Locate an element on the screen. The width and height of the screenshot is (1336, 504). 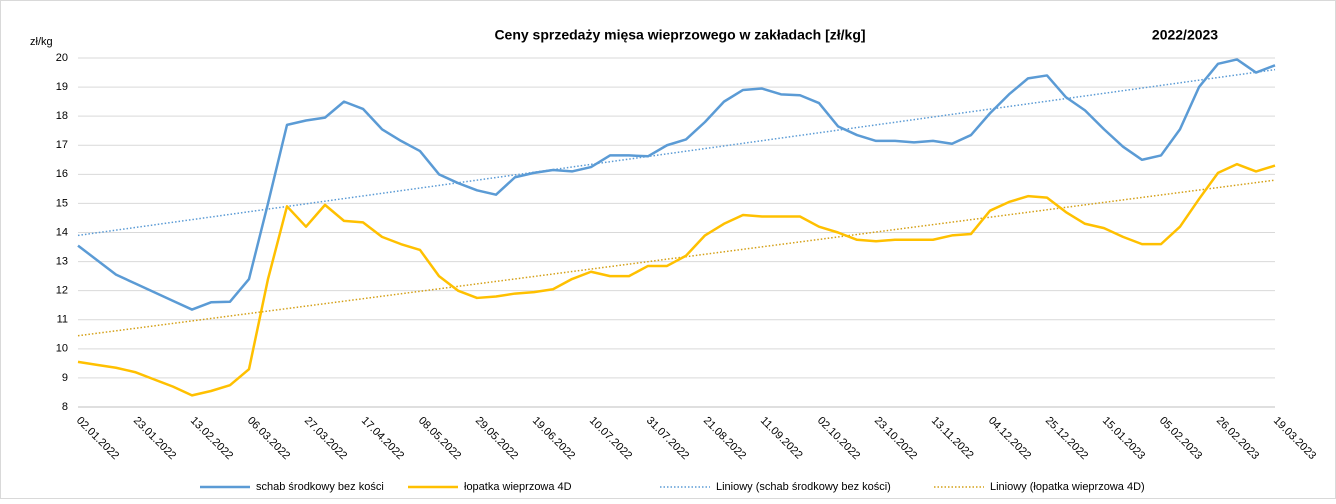
legend-label: łopatka wieprzowa 4D is located at coordinates (518, 487).